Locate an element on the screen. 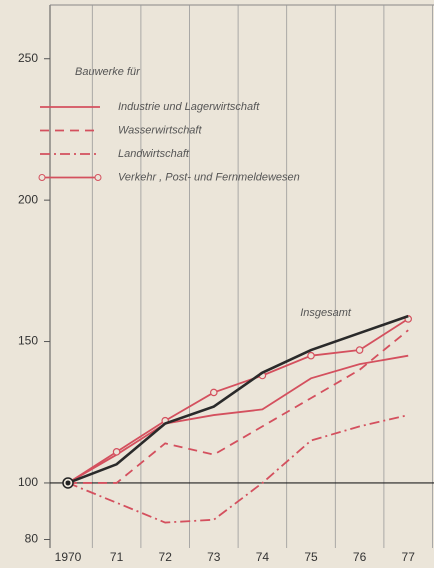 This screenshot has height=568, width=434. y-tick-label: 200 is located at coordinates (28, 199).